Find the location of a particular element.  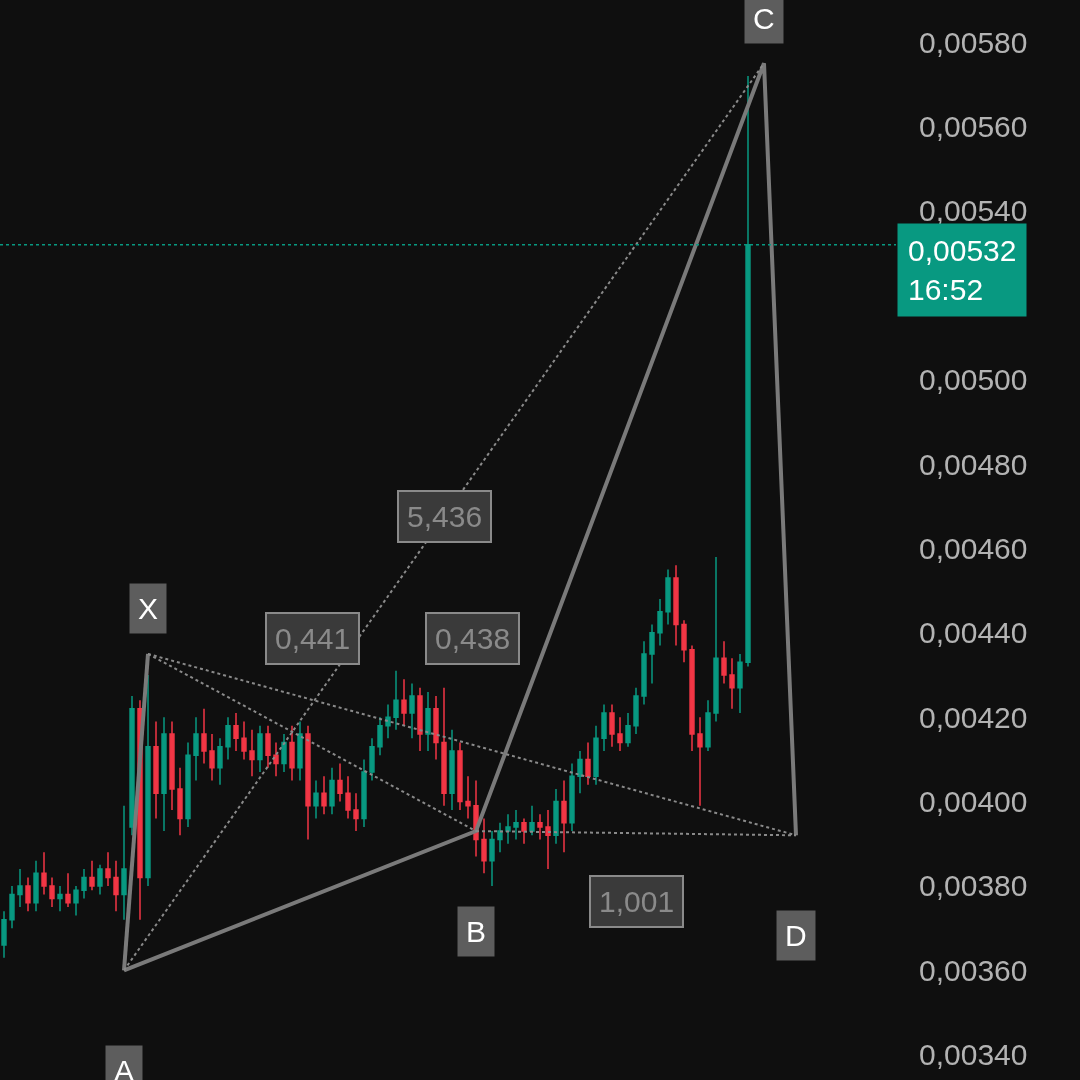

annotation: X is located at coordinates (148, 608).